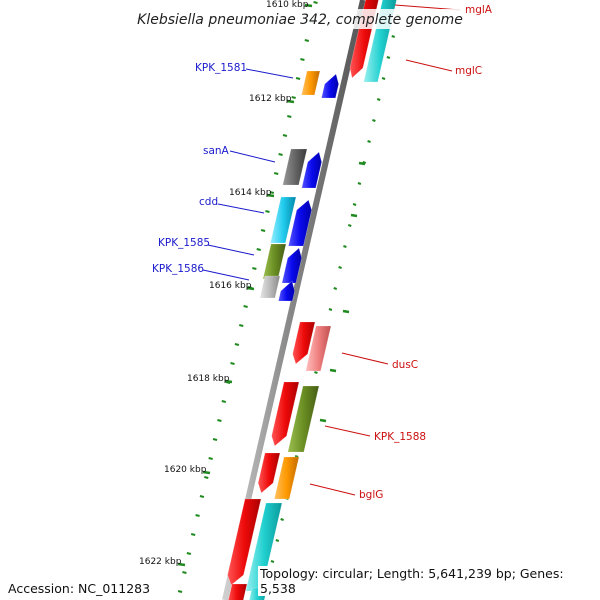 Image resolution: width=600 pixels, height=600 pixels. What do you see at coordinates (208, 202) in the screenshot?
I see `gene-label: cdd` at bounding box center [208, 202].